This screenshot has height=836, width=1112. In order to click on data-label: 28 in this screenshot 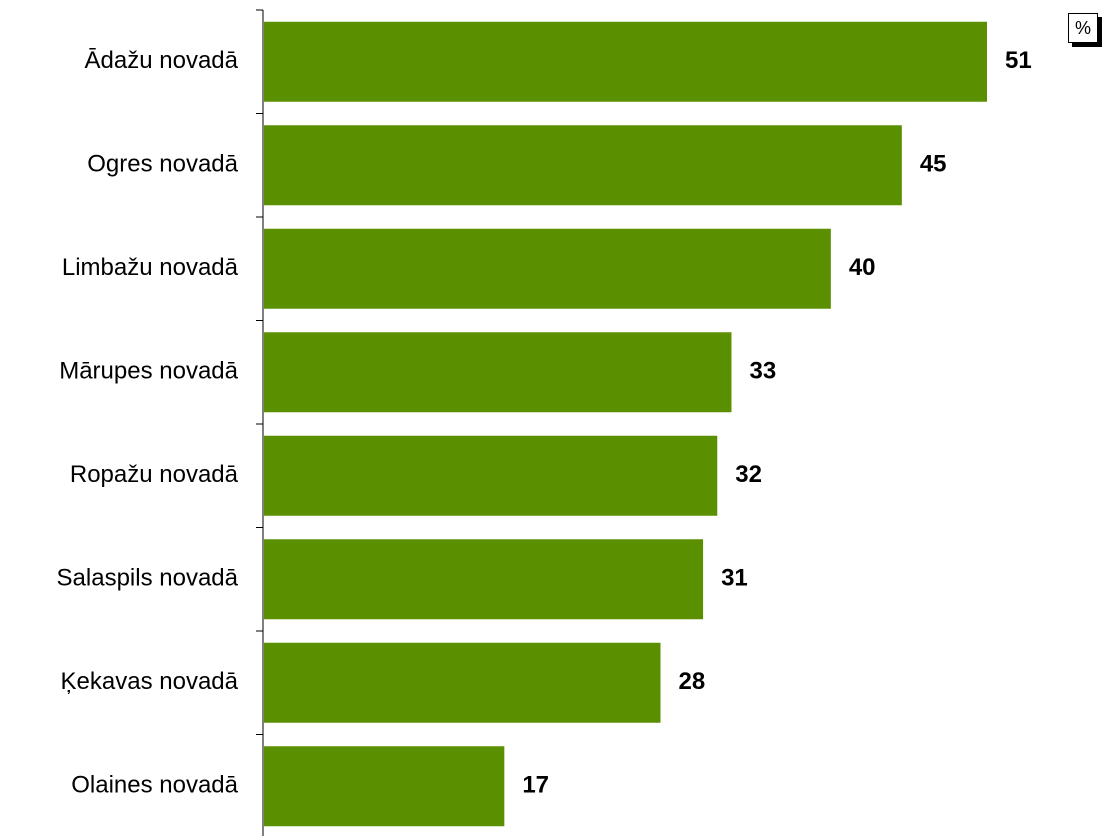, I will do `click(691, 681)`.